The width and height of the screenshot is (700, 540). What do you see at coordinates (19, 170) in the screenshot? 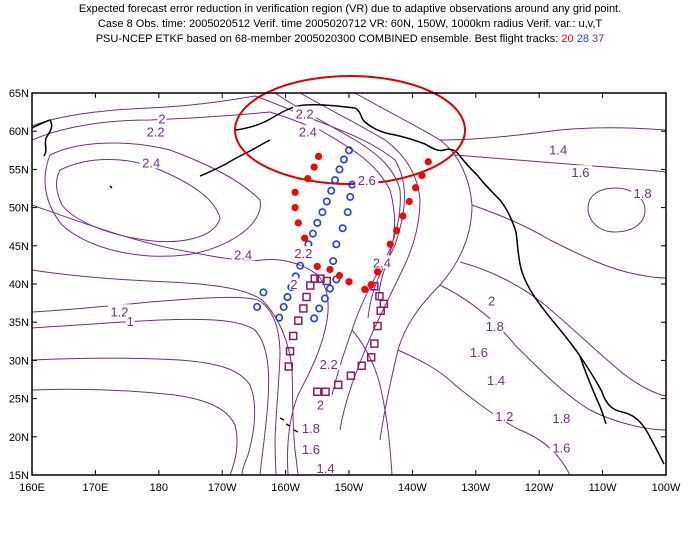
I see `y-tick-label: 55N` at bounding box center [19, 170].